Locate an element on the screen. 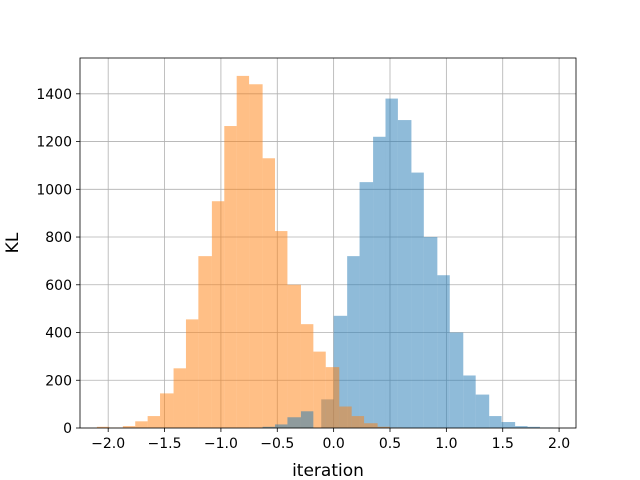 The image size is (640, 480). y-tick-label: 1000 is located at coordinates (54, 190).